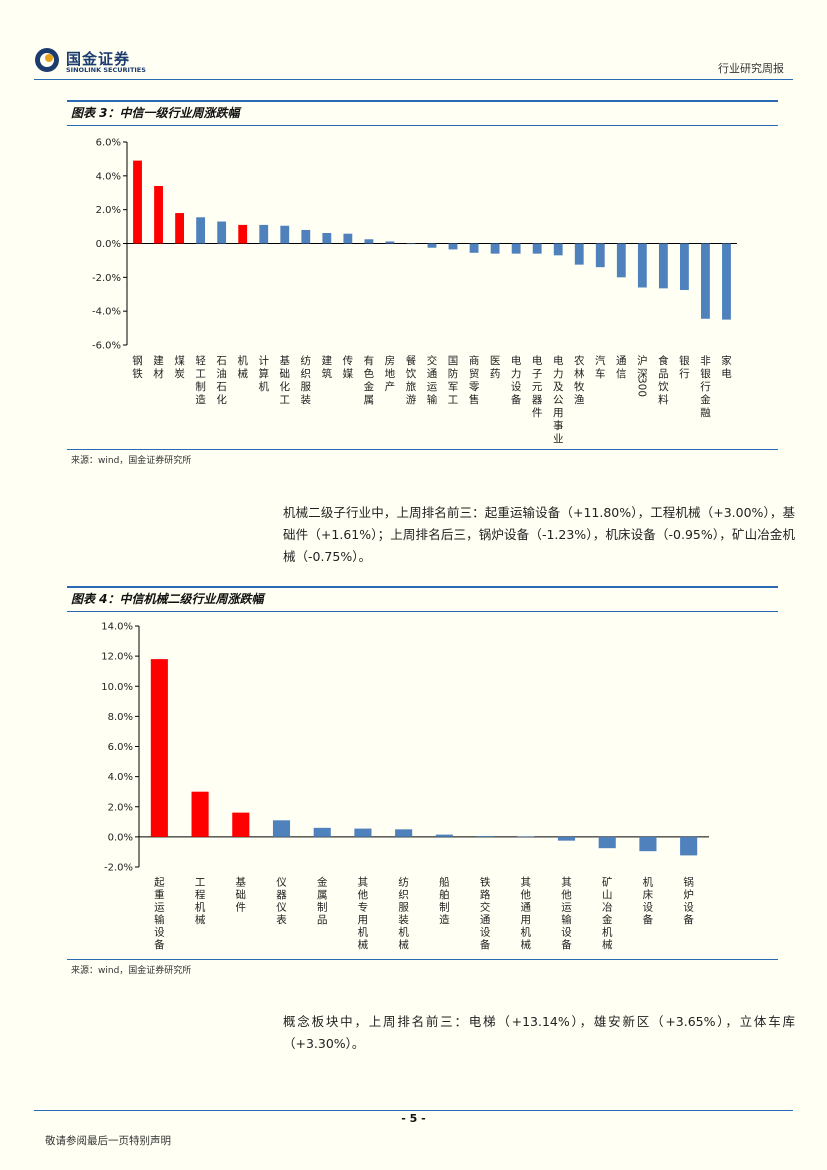 This screenshot has width=827, height=1170. What do you see at coordinates (348, 373) in the screenshot?
I see `x-label-char: 媒` at bounding box center [348, 373].